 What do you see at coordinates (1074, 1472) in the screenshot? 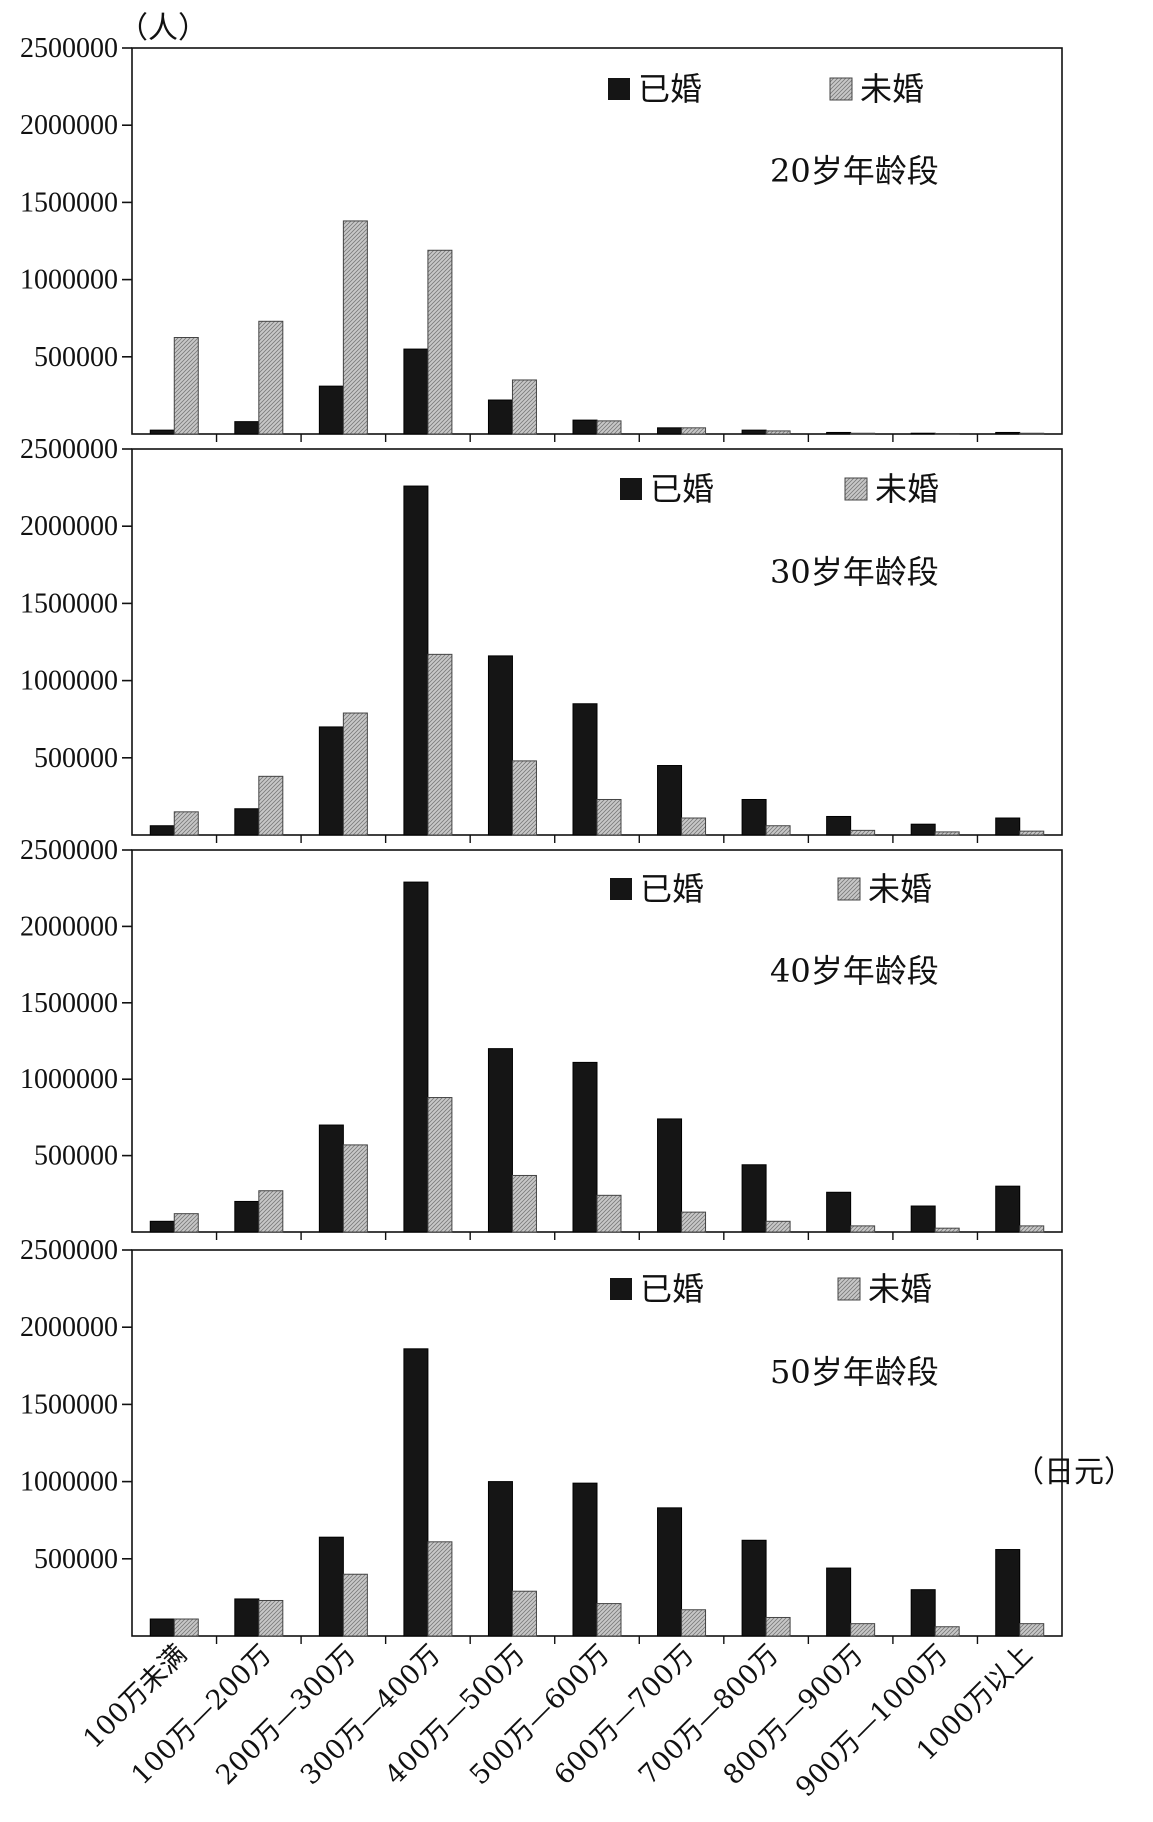
I see `x-unit-label: （日元）` at bounding box center [1074, 1472].